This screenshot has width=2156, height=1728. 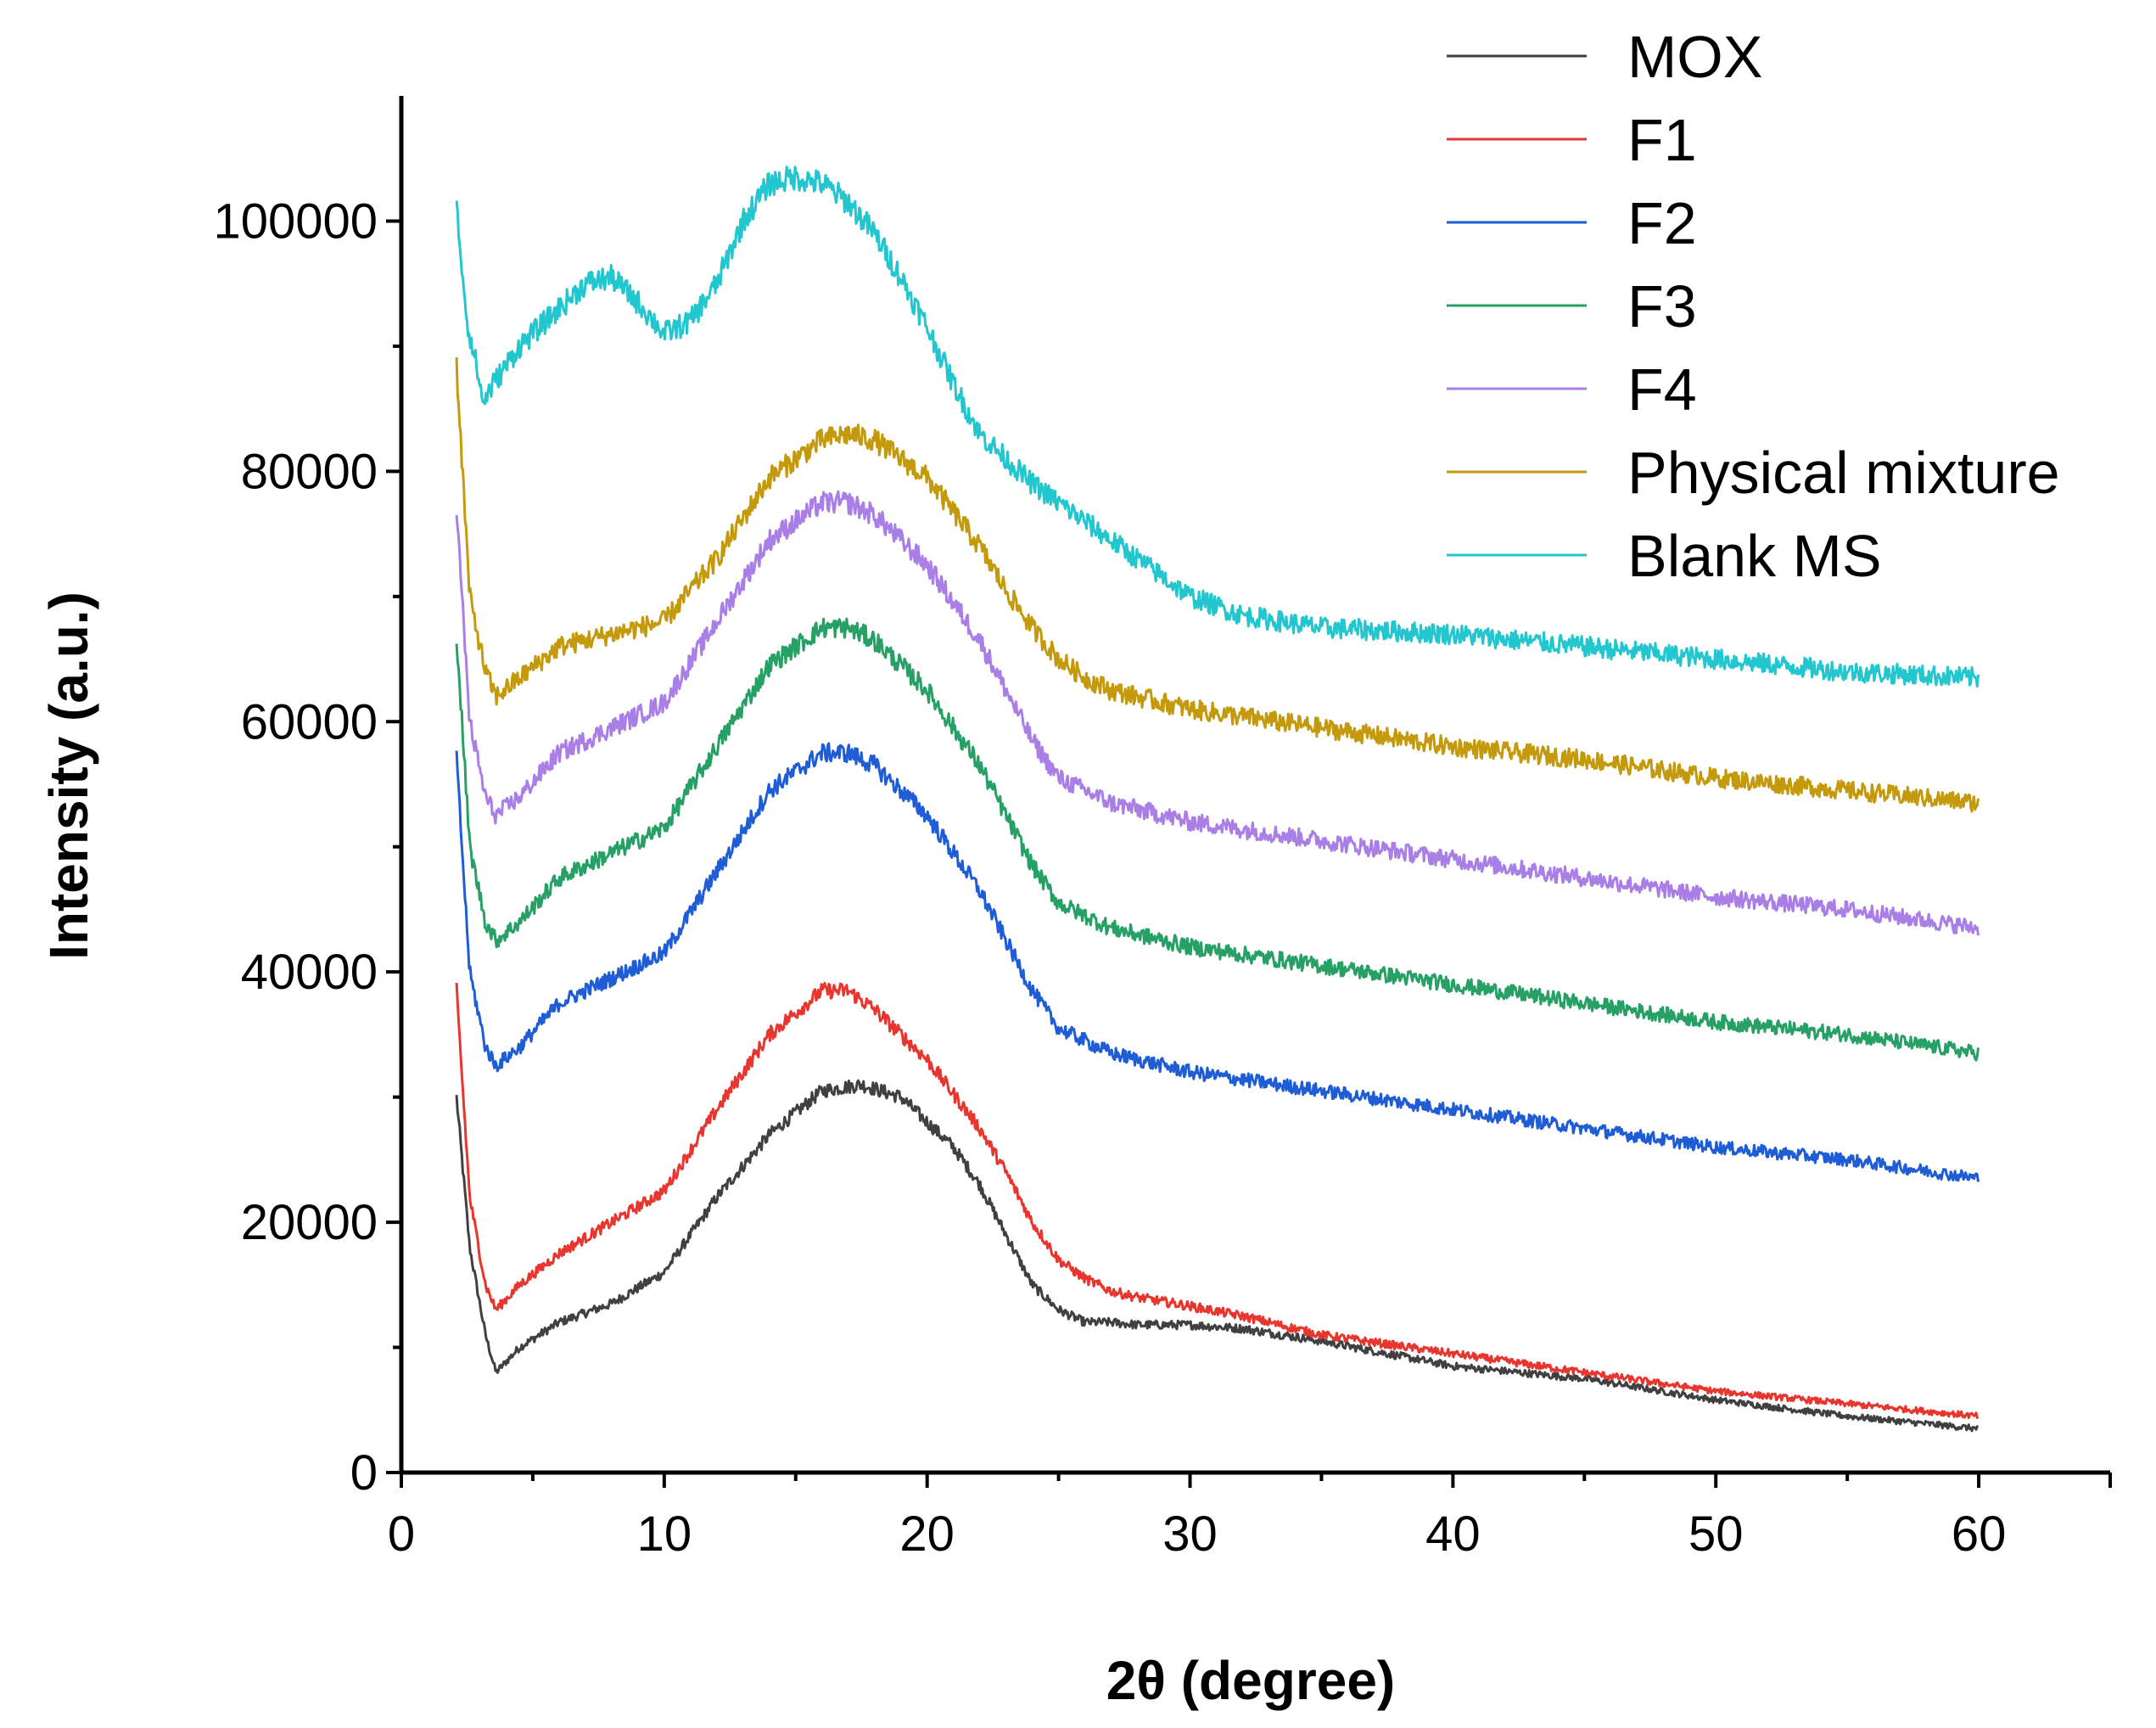 What do you see at coordinates (307, 847) in the screenshot?
I see `y-ticks: 0 20000 40000 60000 80000 100000` at bounding box center [307, 847].